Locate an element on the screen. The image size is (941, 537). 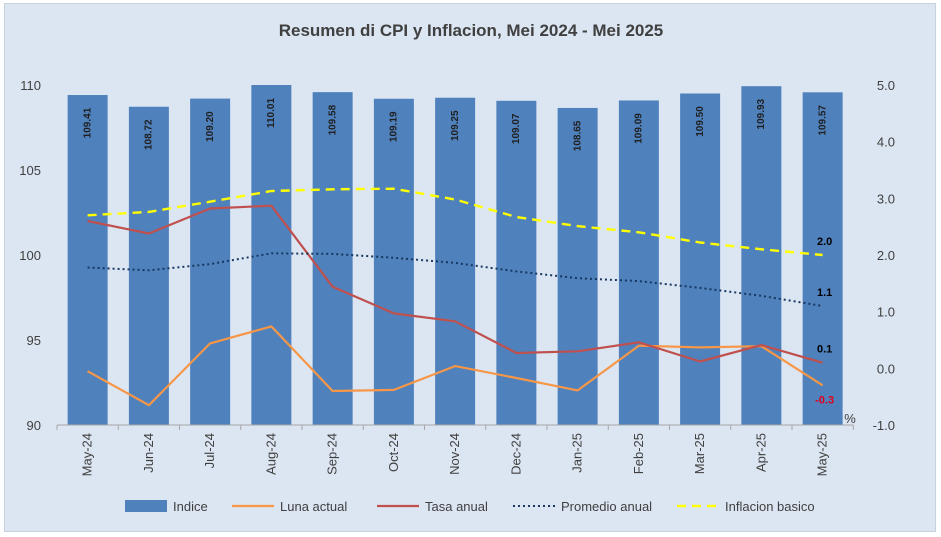
x-tick-Feb-25: Feb-25 is located at coordinates (638, 453).